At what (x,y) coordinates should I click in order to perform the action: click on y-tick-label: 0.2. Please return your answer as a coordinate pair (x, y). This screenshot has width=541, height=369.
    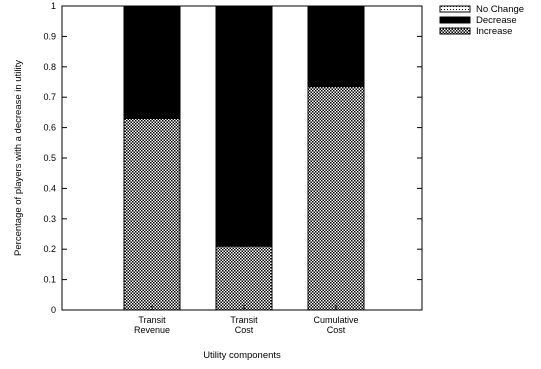
    Looking at the image, I should click on (49, 249).